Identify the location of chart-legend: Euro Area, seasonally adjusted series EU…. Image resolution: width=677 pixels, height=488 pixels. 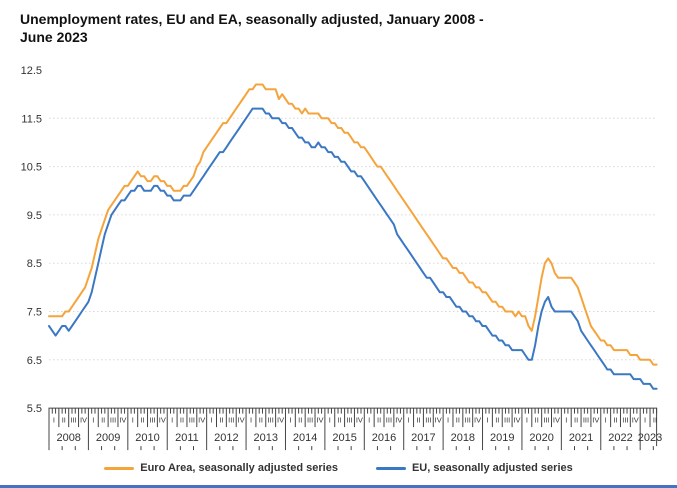
(338, 468).